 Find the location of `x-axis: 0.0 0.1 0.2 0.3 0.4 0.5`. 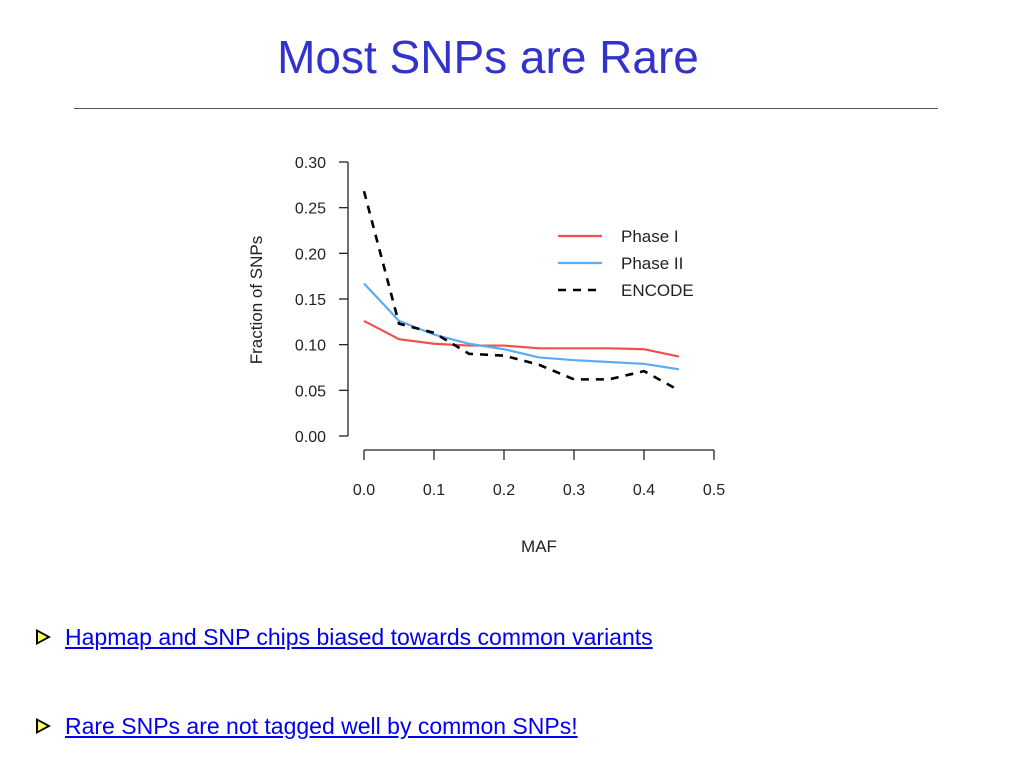

x-axis: 0.0 0.1 0.2 0.3 0.4 0.5 is located at coordinates (539, 474).